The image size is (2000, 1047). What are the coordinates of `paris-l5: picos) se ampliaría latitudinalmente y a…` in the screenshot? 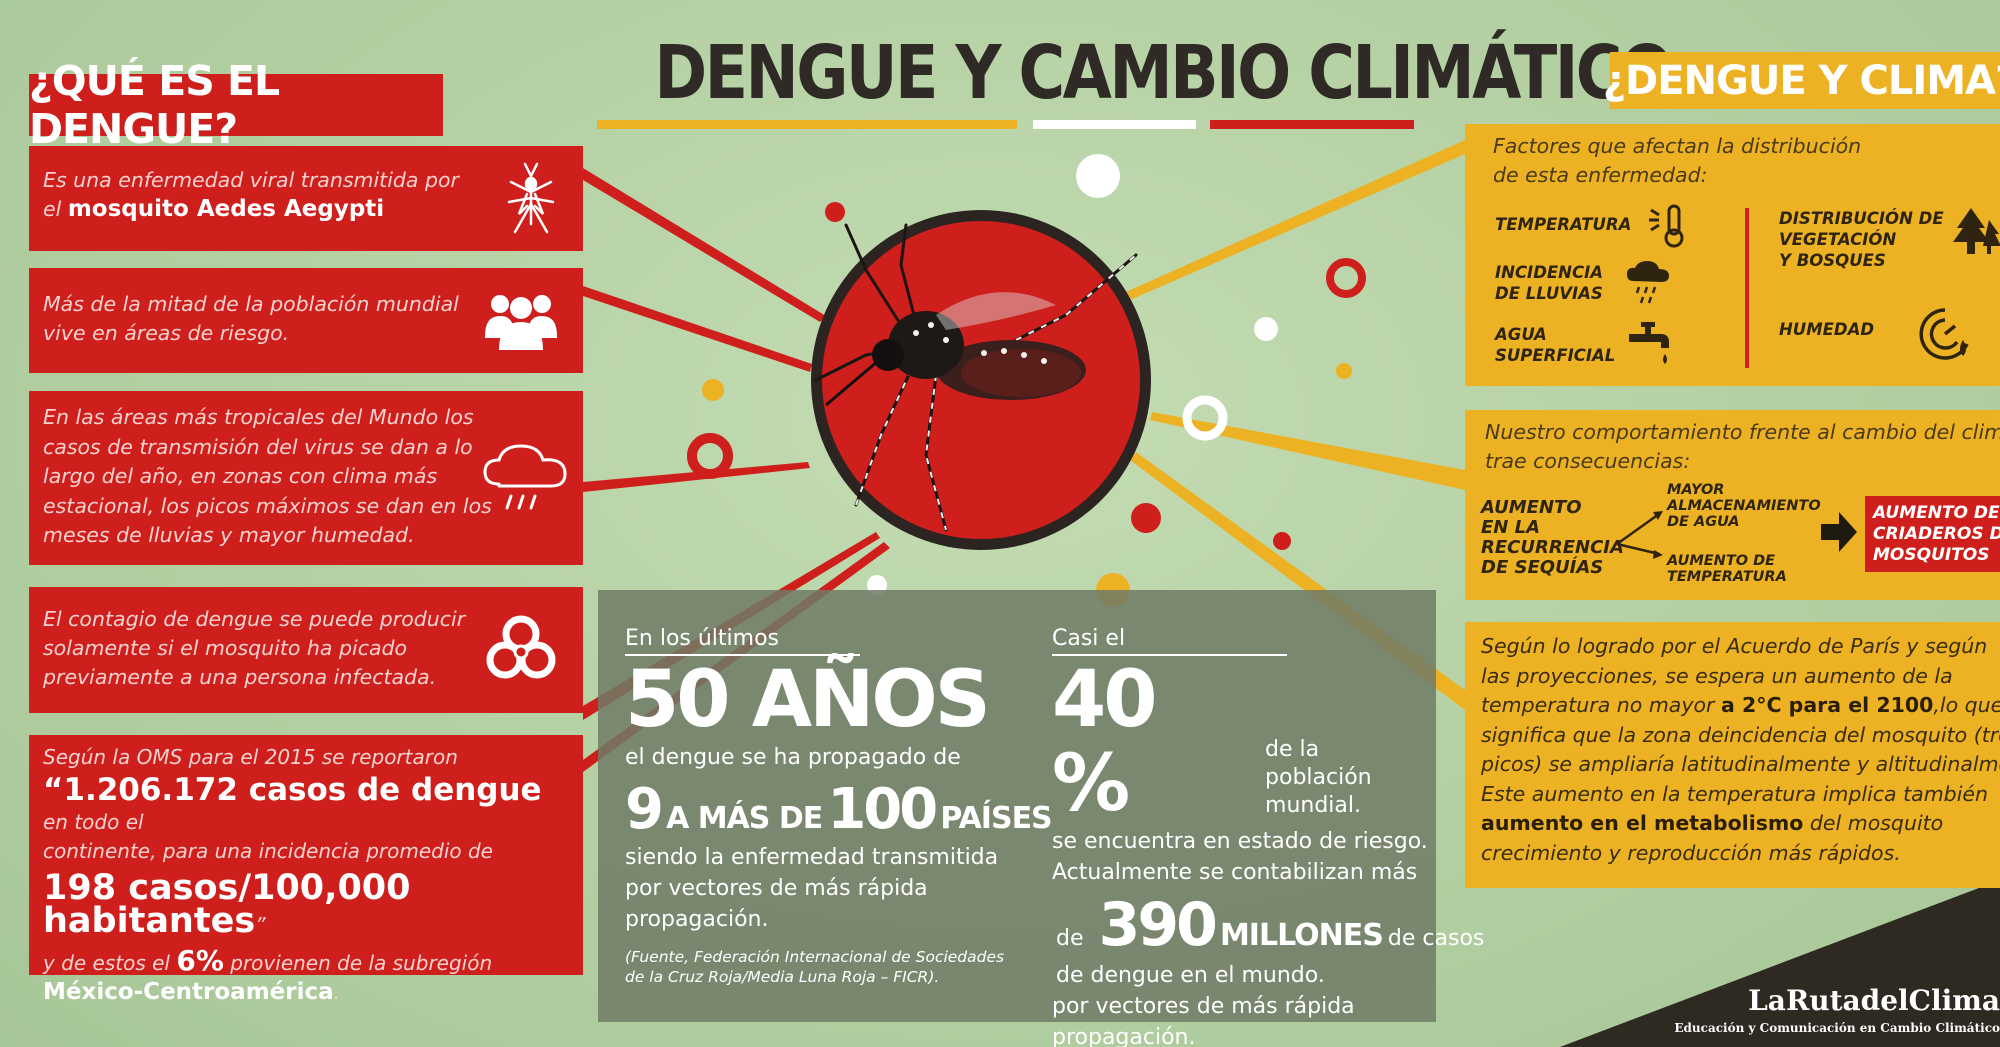 It's located at (1740, 764).